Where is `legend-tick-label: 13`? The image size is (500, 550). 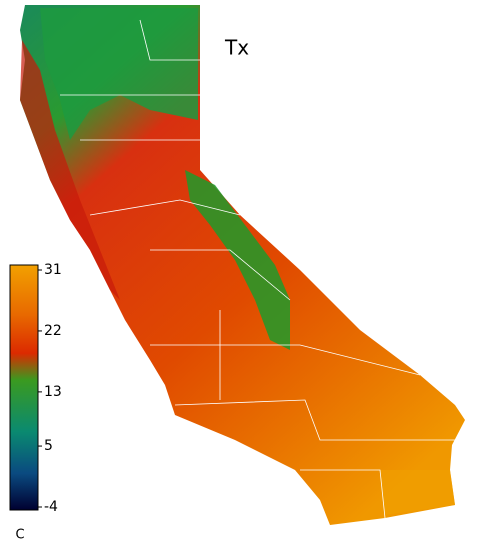
legend-tick-label: 13 is located at coordinates (53, 392).